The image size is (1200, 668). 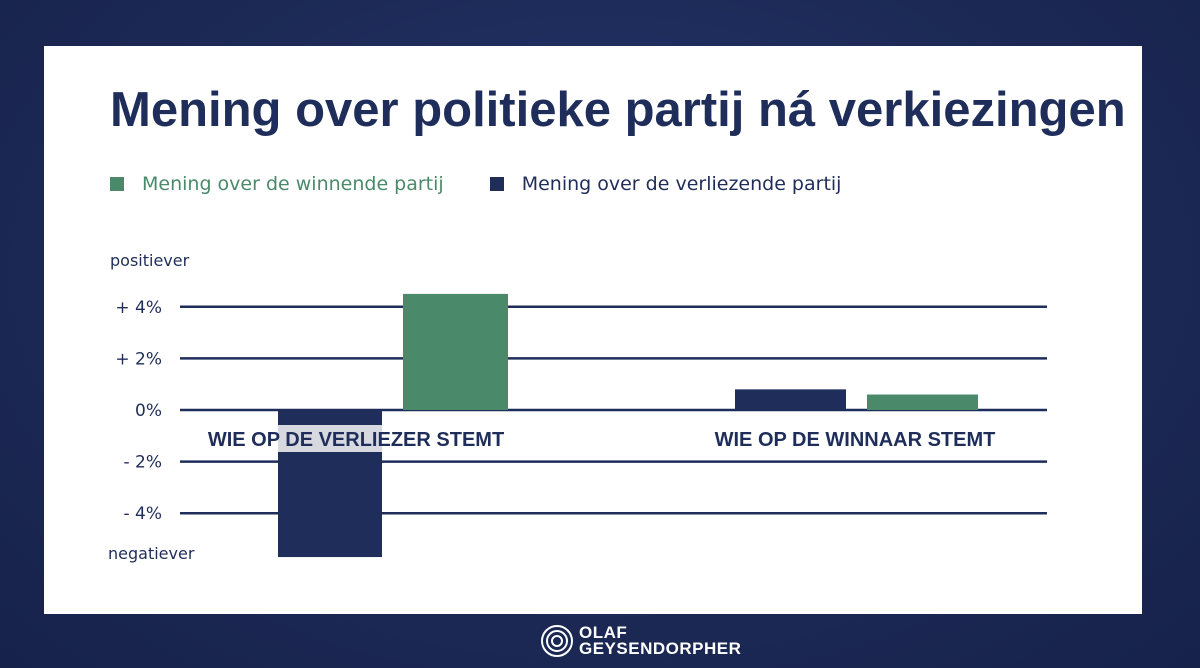 I want to click on legend-swatch-winner, so click(x=117, y=184).